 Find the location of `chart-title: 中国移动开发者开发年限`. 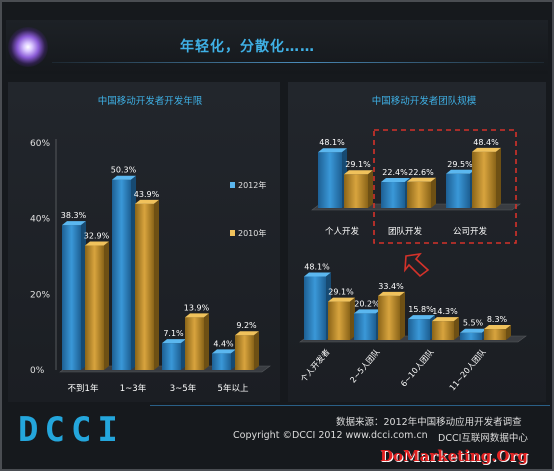

chart-title: 中国移动开发者开发年限 is located at coordinates (150, 101).